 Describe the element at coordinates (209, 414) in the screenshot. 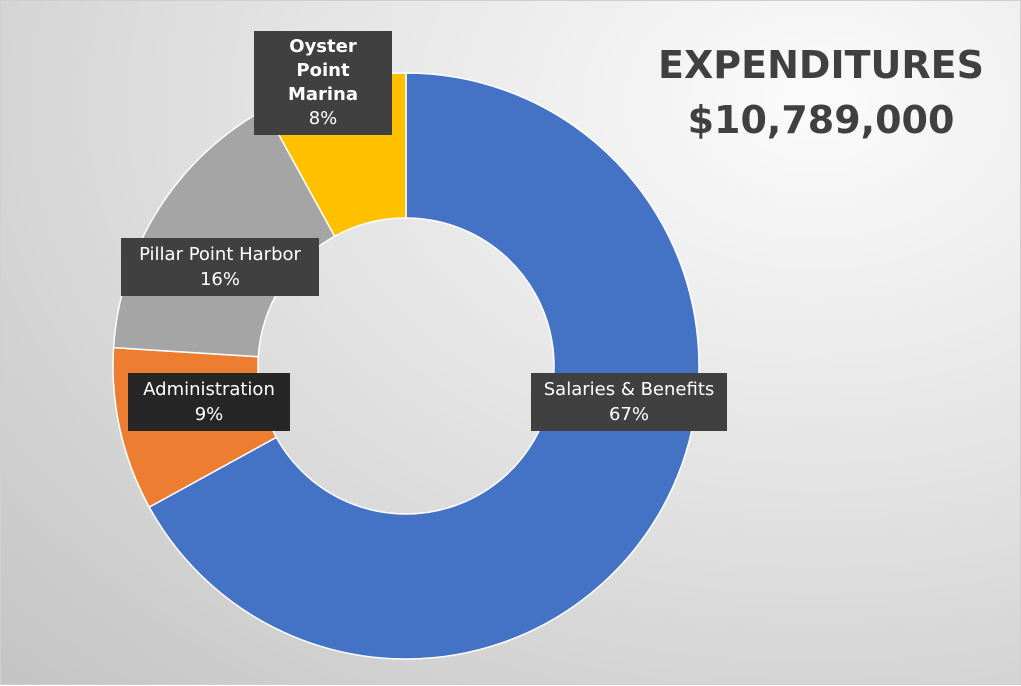

I see `label-value: 9%` at that location.